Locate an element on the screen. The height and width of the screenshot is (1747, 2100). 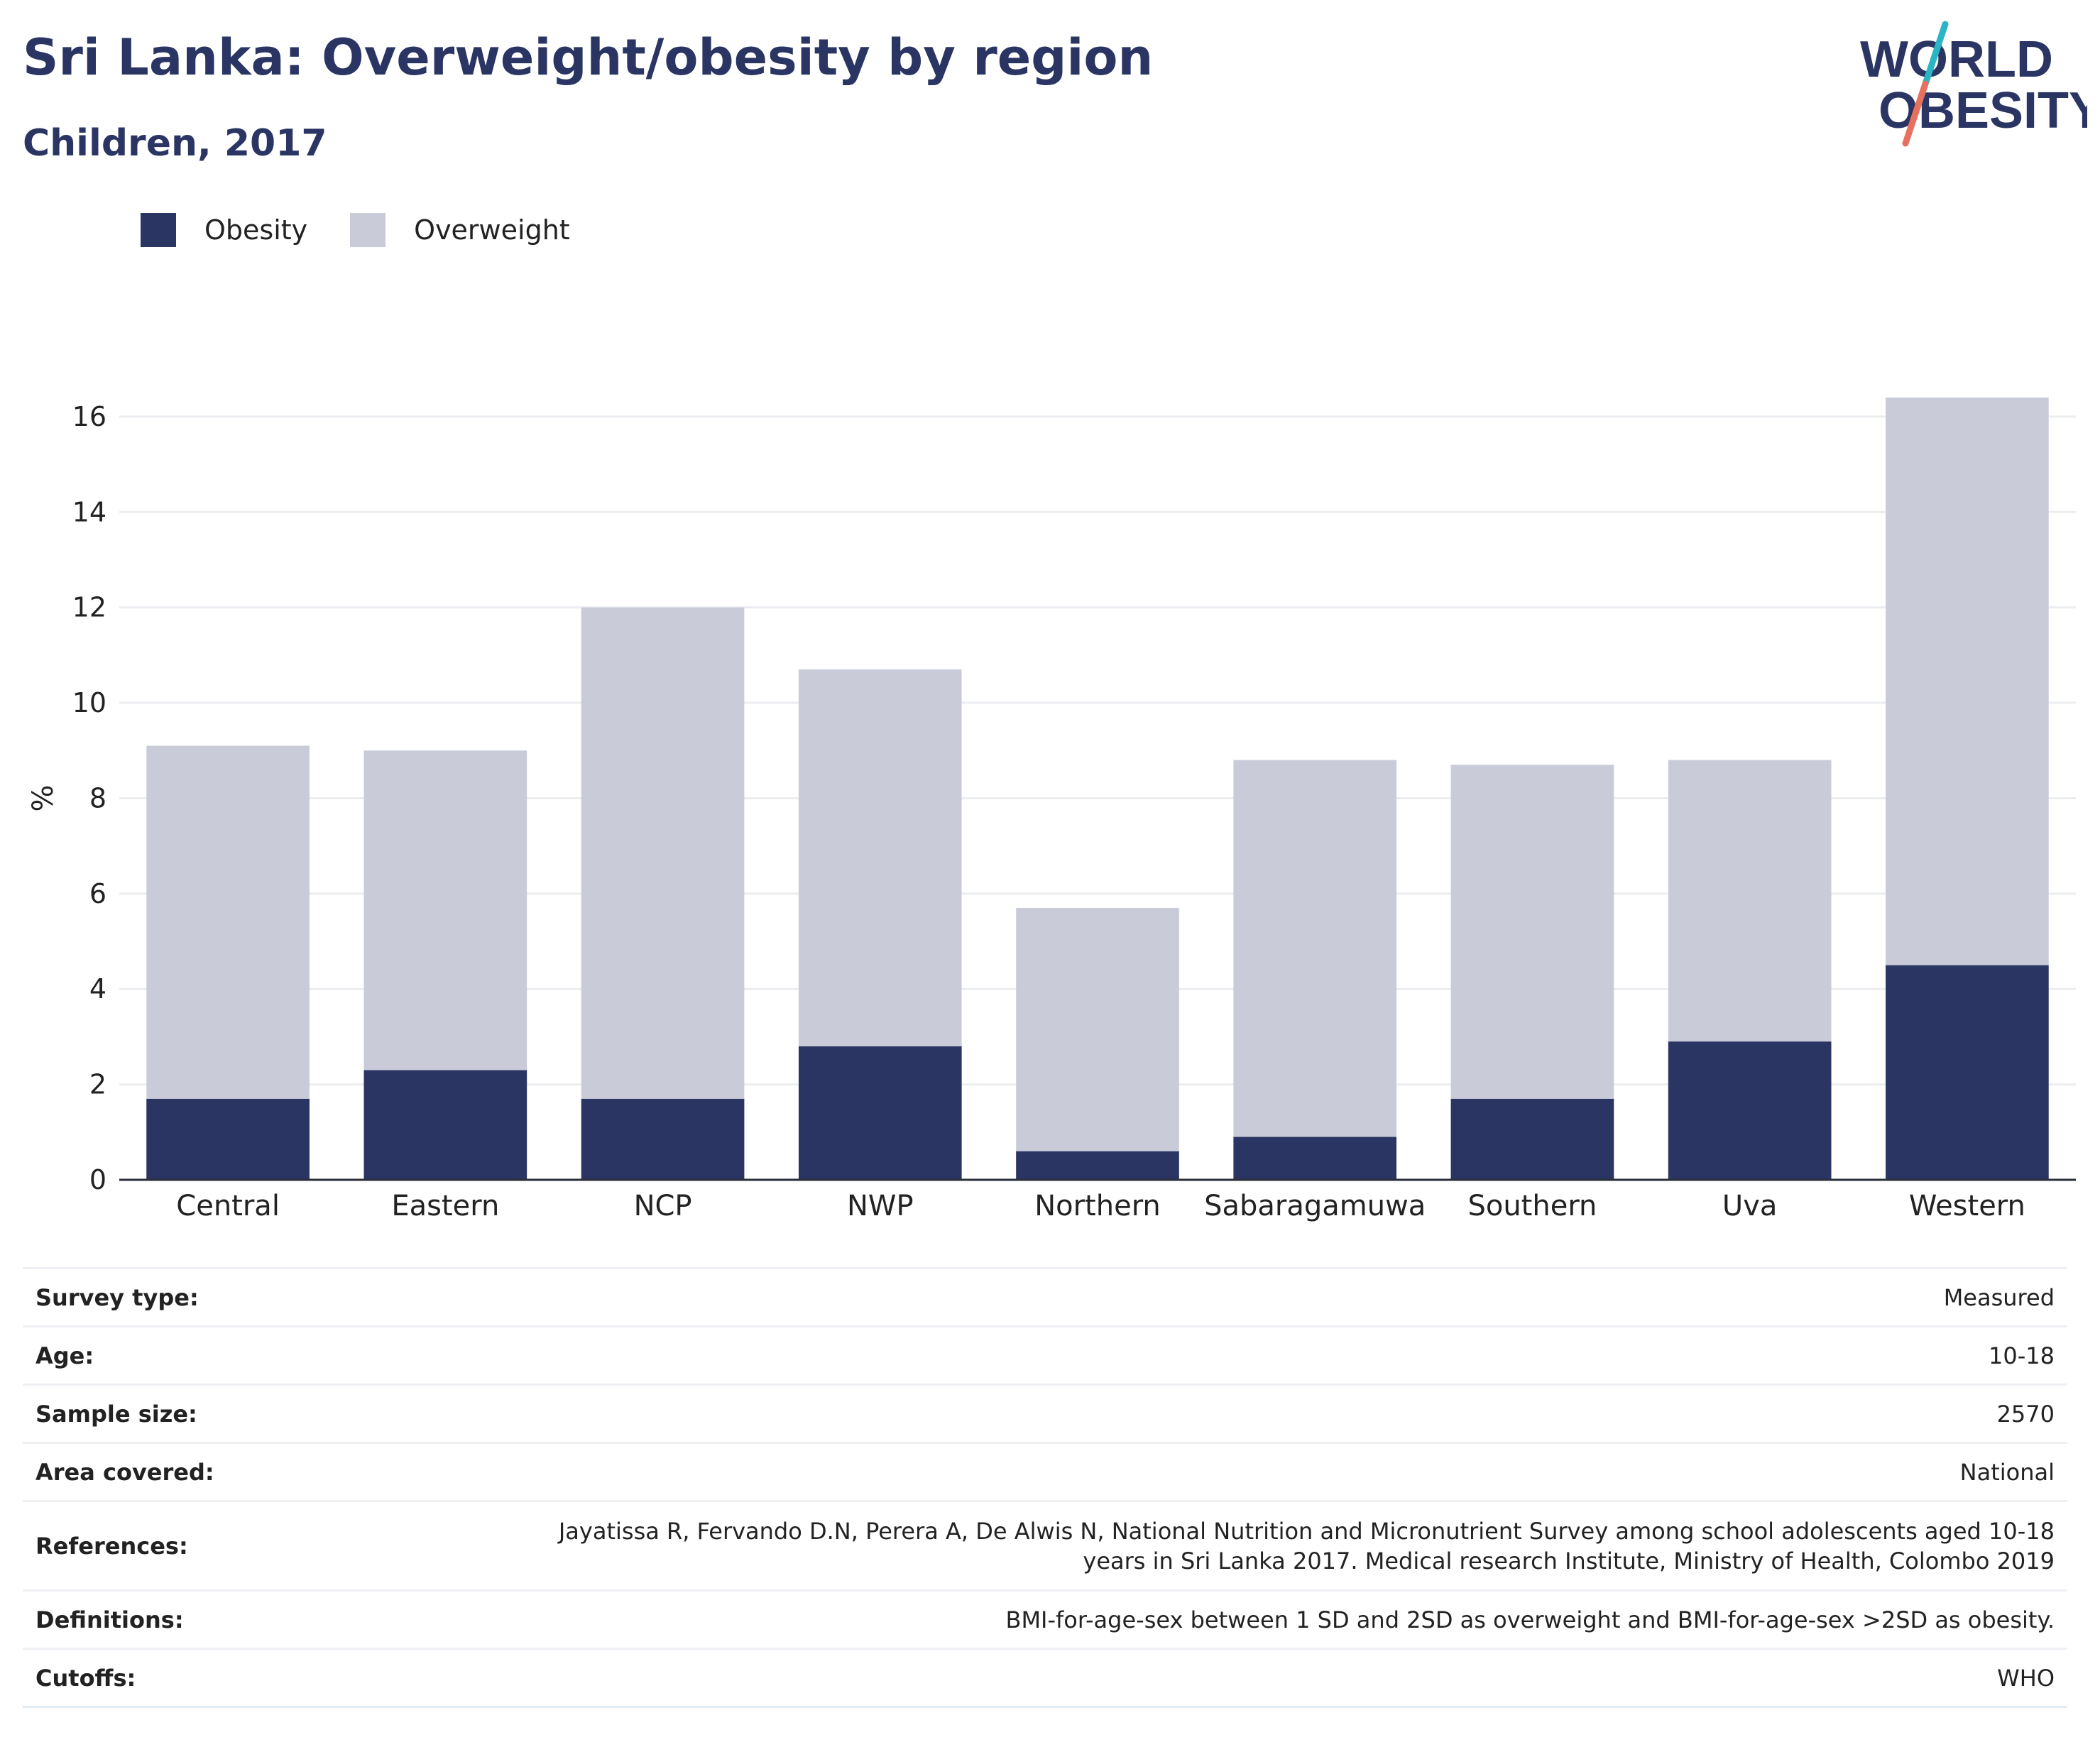
x-tick-label: Central is located at coordinates (228, 1206).